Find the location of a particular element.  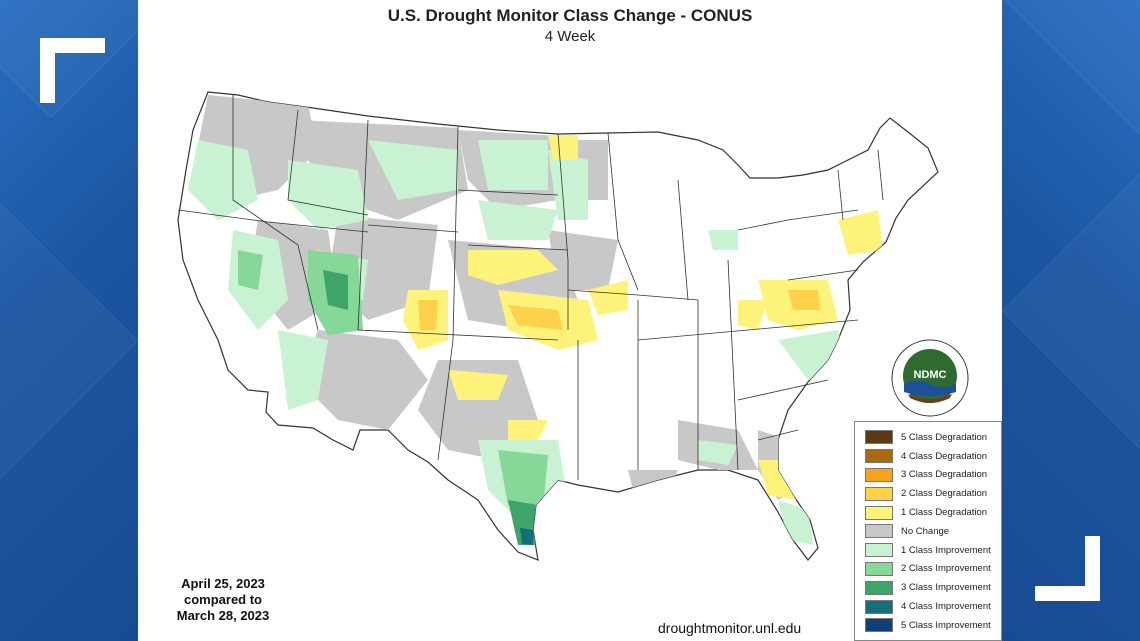

date-current: April 25, 2023 is located at coordinates (223, 583).